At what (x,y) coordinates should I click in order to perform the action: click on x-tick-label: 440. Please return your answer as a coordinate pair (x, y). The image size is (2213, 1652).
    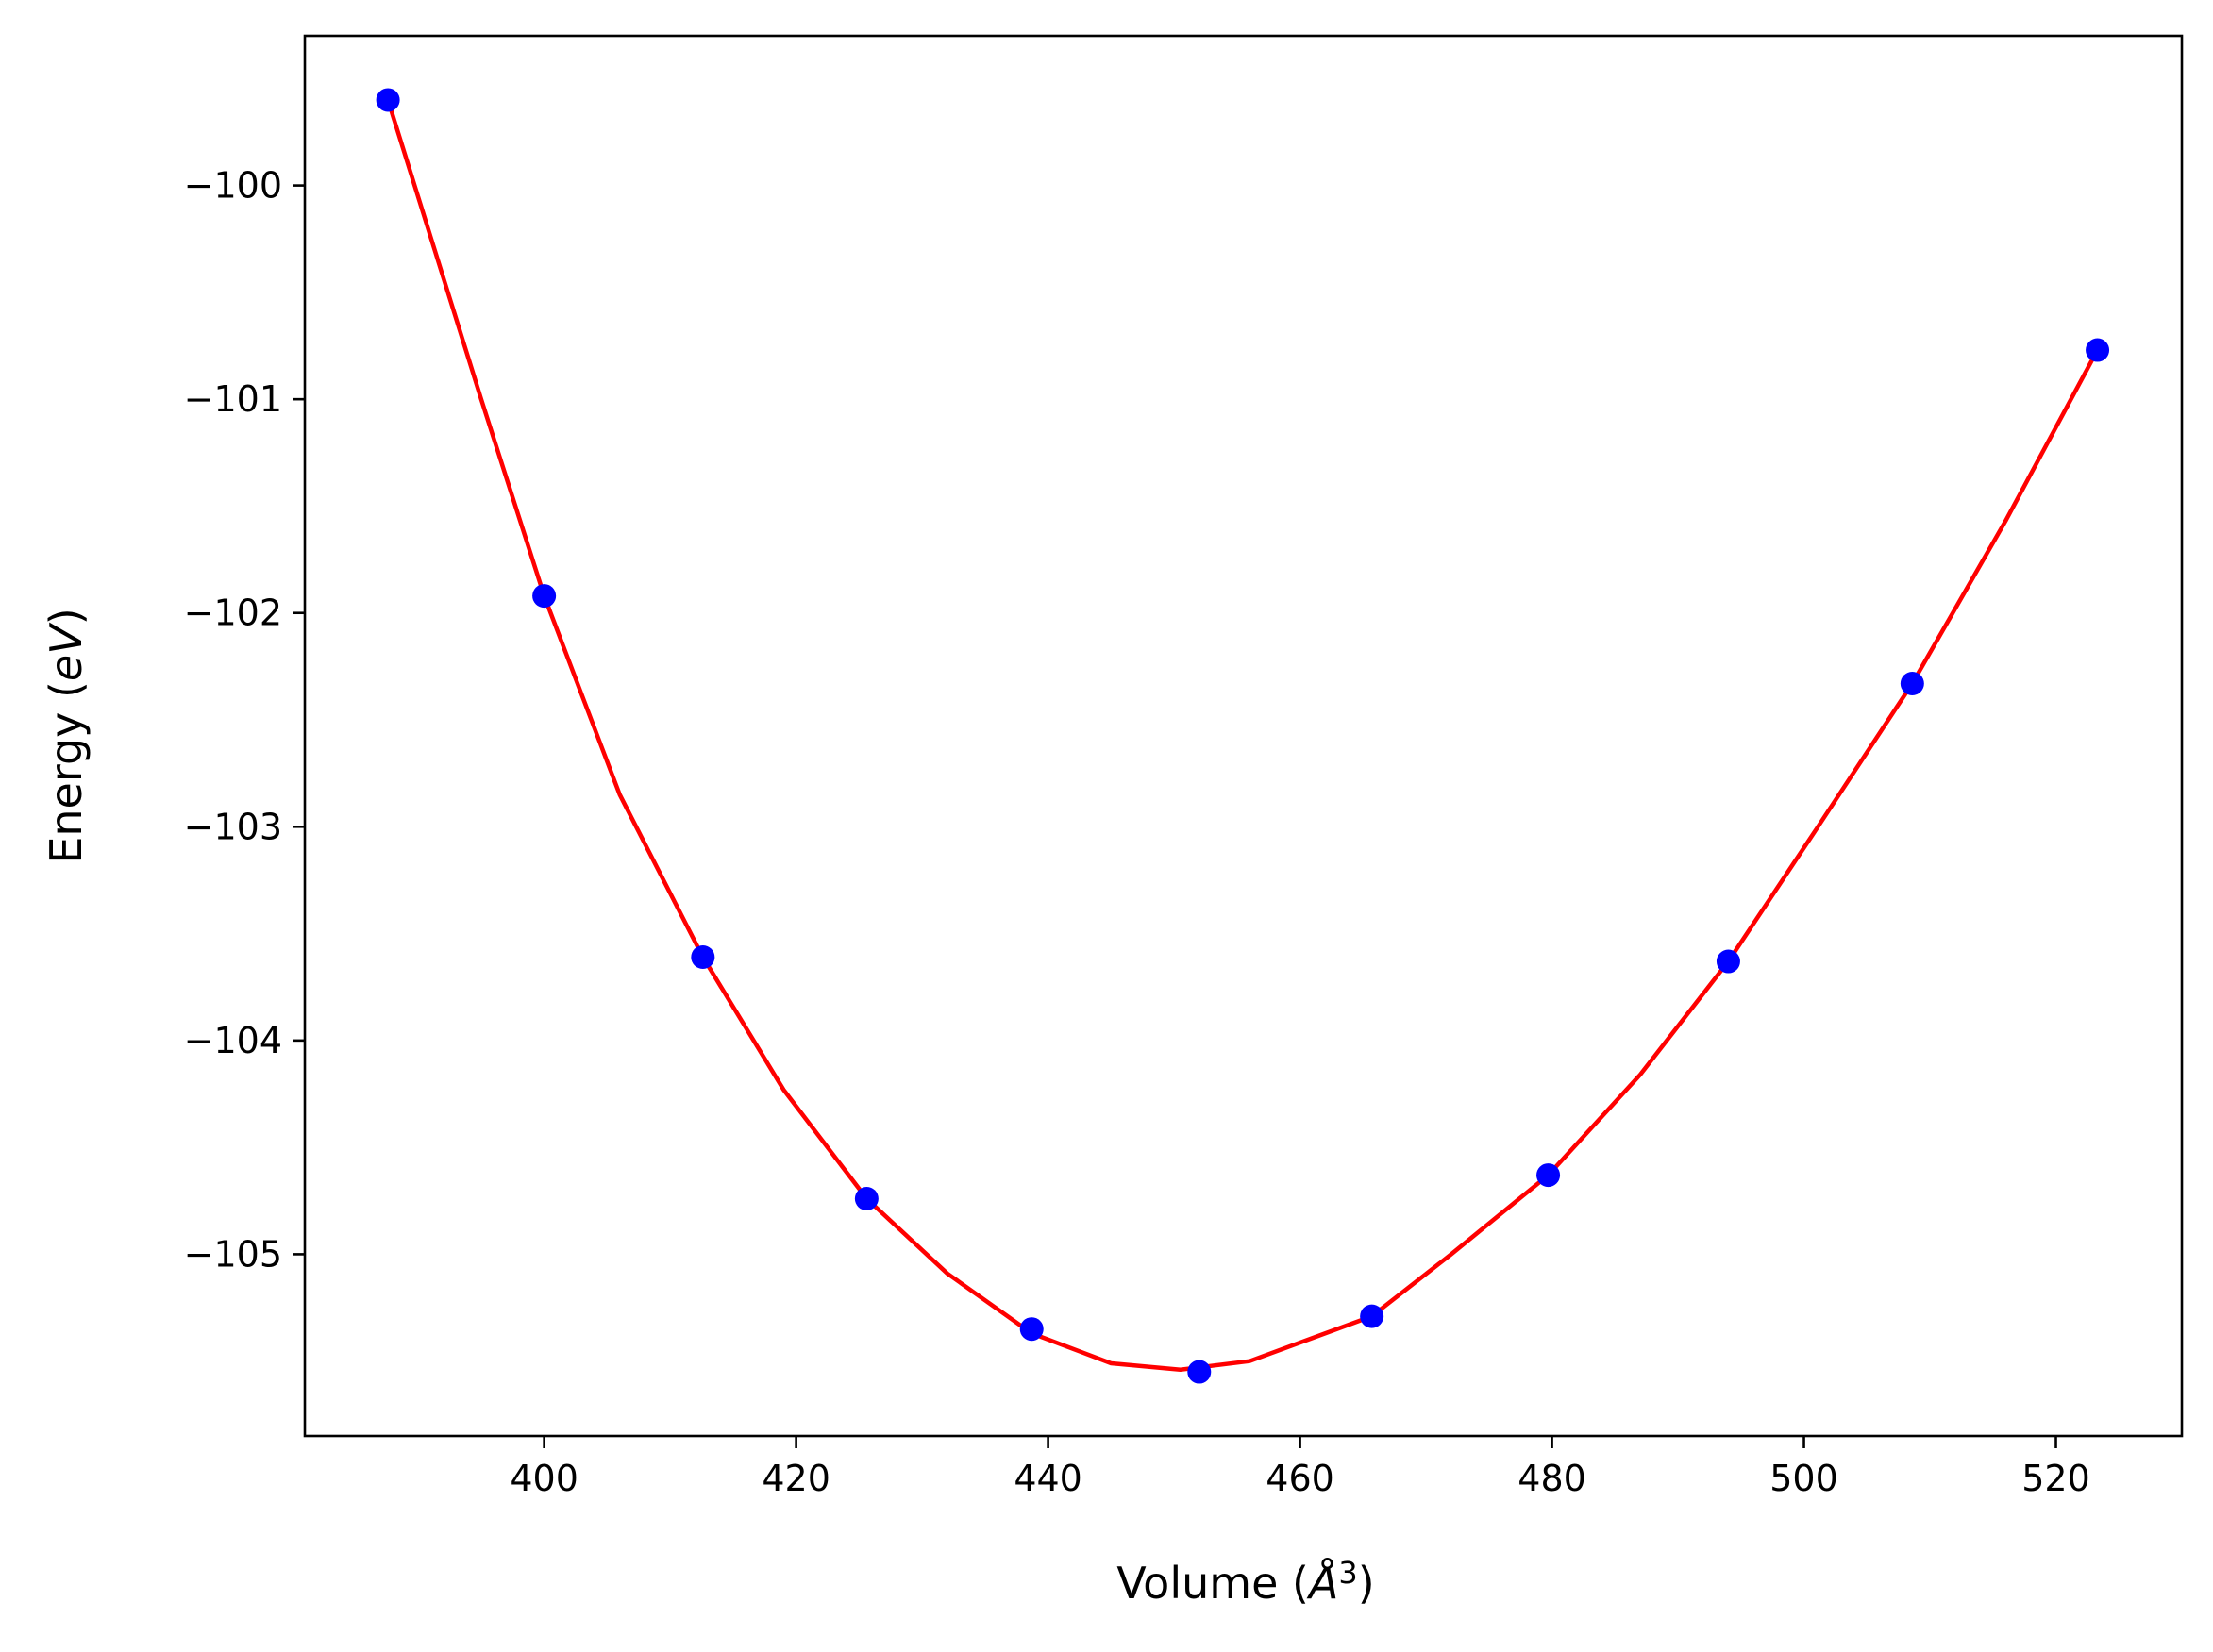
    Looking at the image, I should click on (1048, 1478).